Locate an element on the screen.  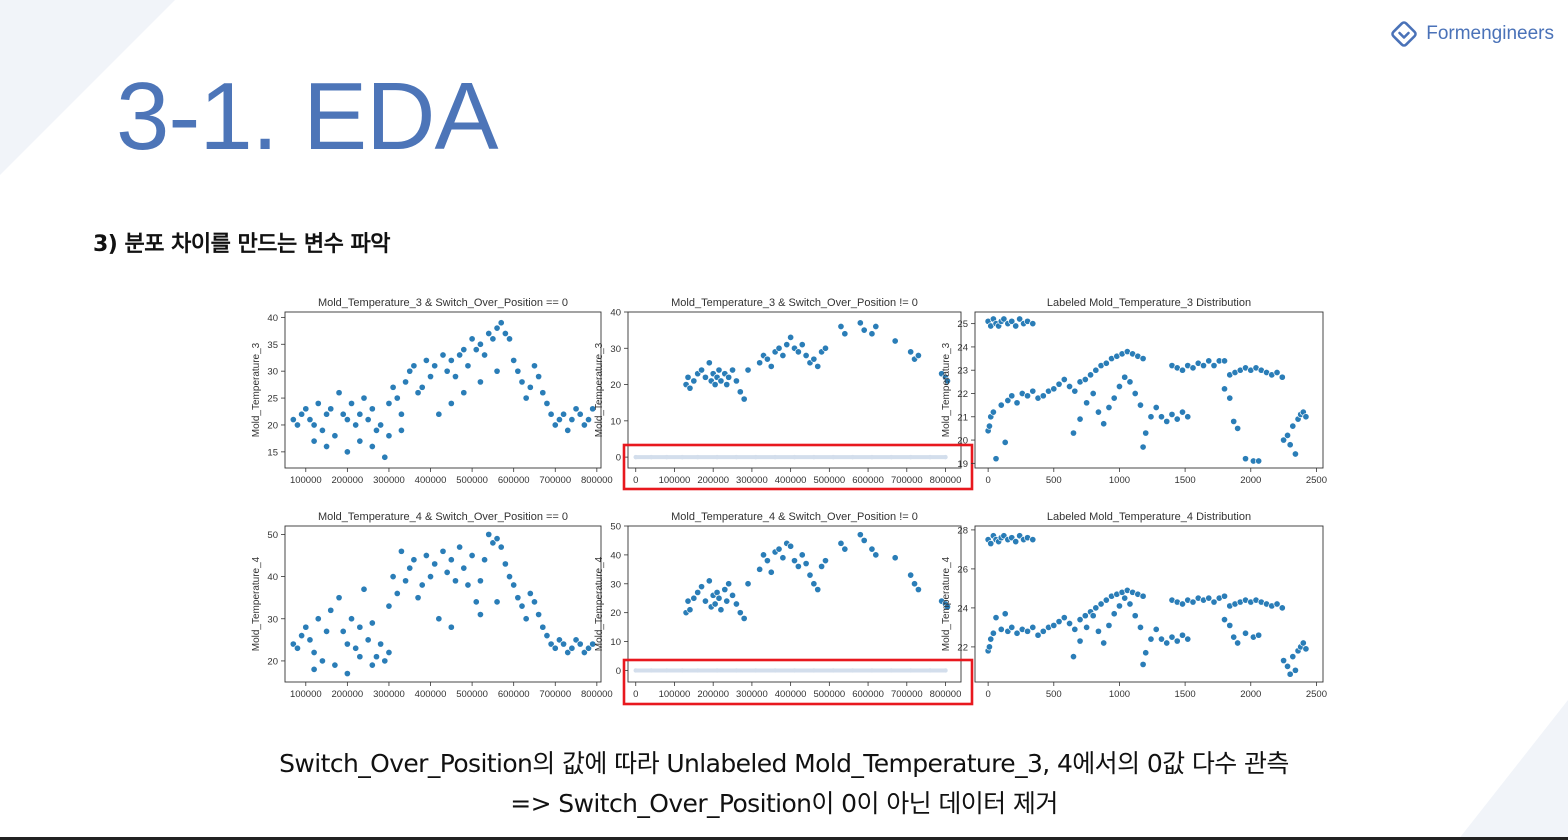
x-tick-label: 700000 is located at coordinates (555, 694).